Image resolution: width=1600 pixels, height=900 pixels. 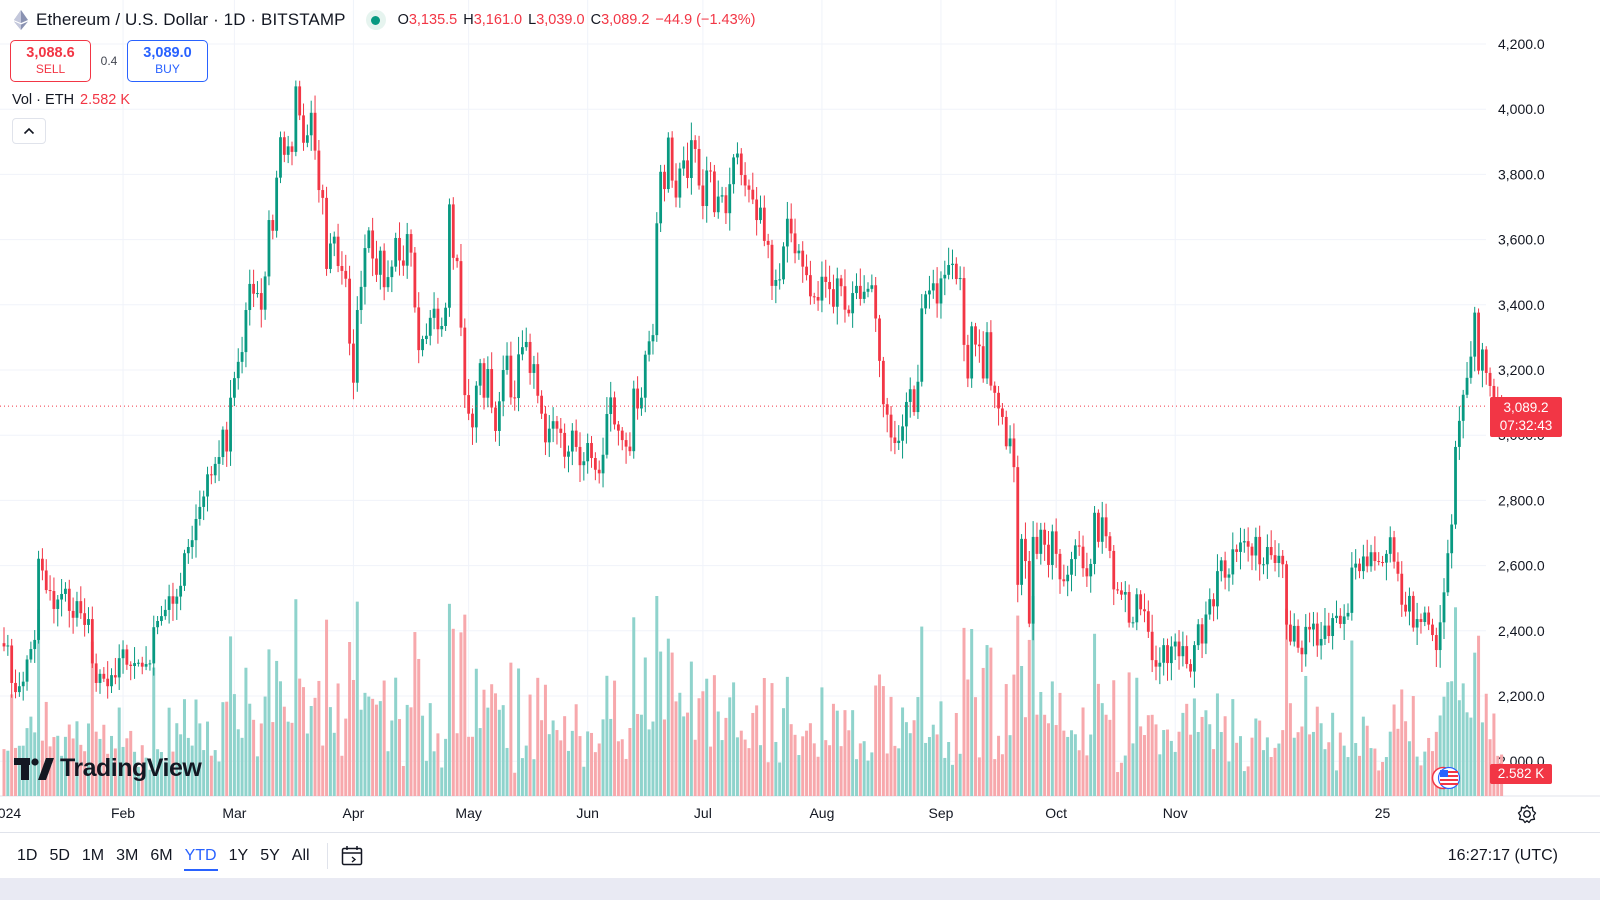 I want to click on us-flag-icon, so click(x=1446, y=778).